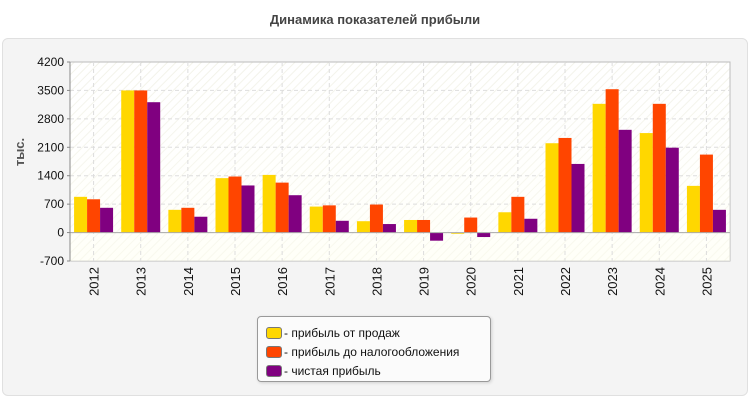 The width and height of the screenshot is (750, 400). I want to click on x-tick-label: 2012, so click(94, 281).